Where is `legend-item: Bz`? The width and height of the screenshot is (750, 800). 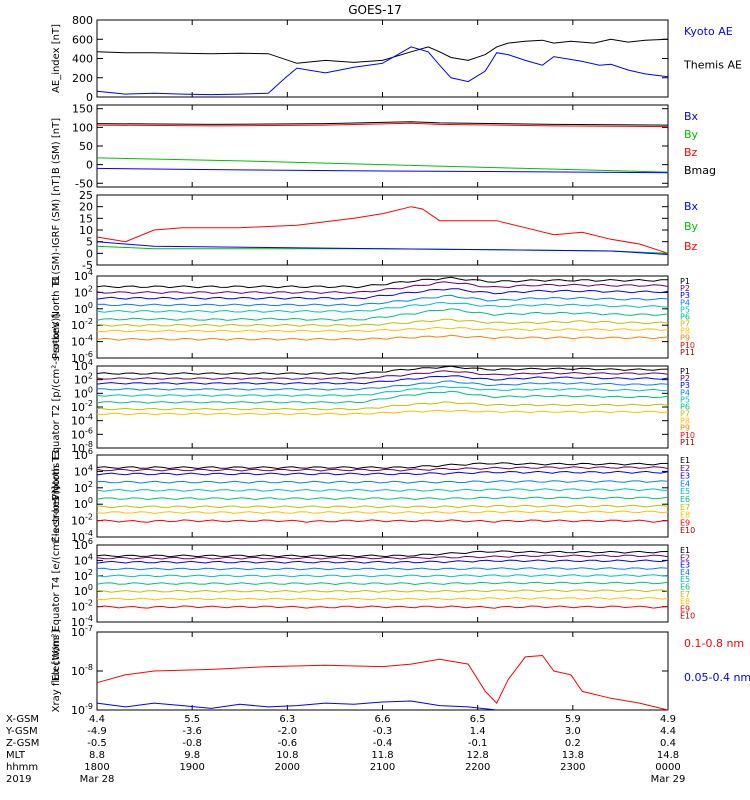
legend-item: Bz is located at coordinates (691, 246).